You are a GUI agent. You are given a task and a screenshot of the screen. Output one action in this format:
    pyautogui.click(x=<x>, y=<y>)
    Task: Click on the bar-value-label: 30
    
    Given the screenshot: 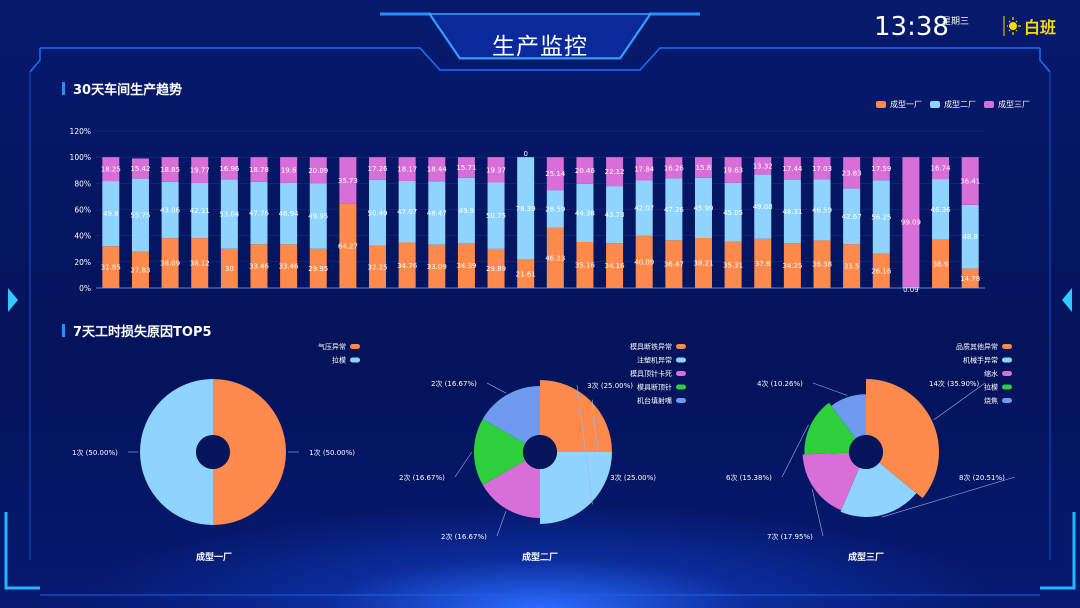 What is the action you would take?
    pyautogui.click(x=229, y=269)
    